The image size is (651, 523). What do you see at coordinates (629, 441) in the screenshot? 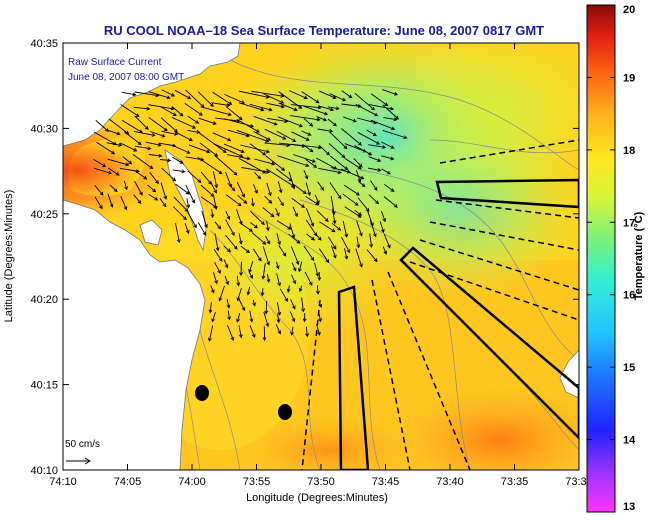
I see `colorbar-tick-label: 14` at bounding box center [629, 441].